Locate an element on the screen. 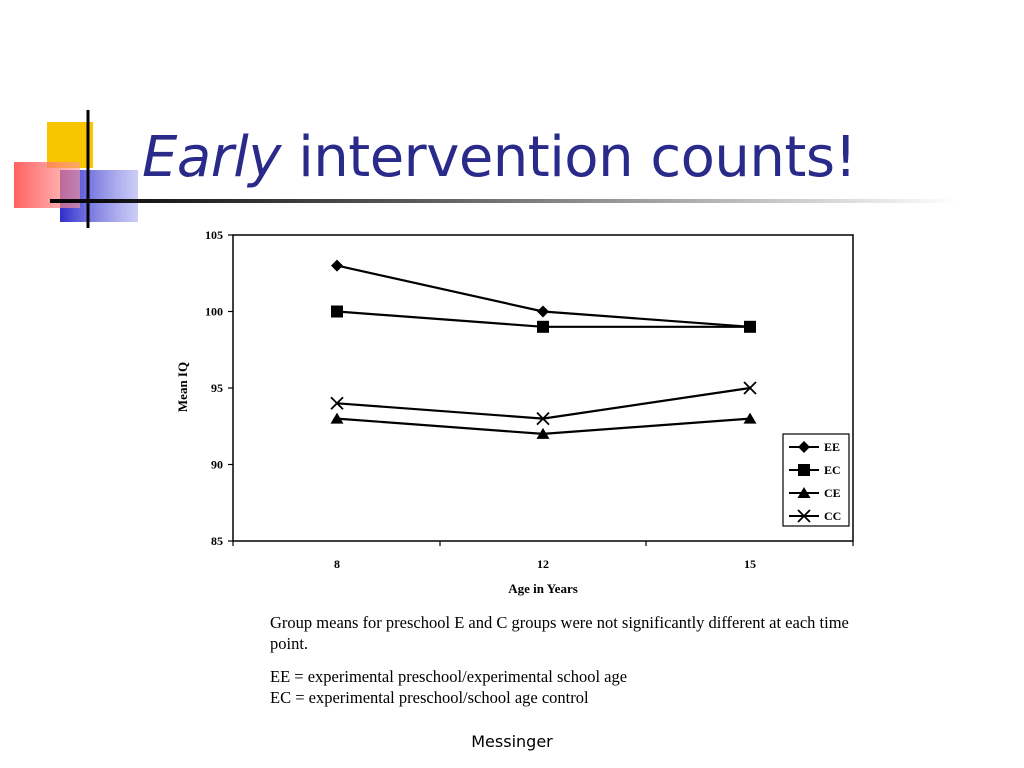  legend-label-ec: EC is located at coordinates (832, 470).